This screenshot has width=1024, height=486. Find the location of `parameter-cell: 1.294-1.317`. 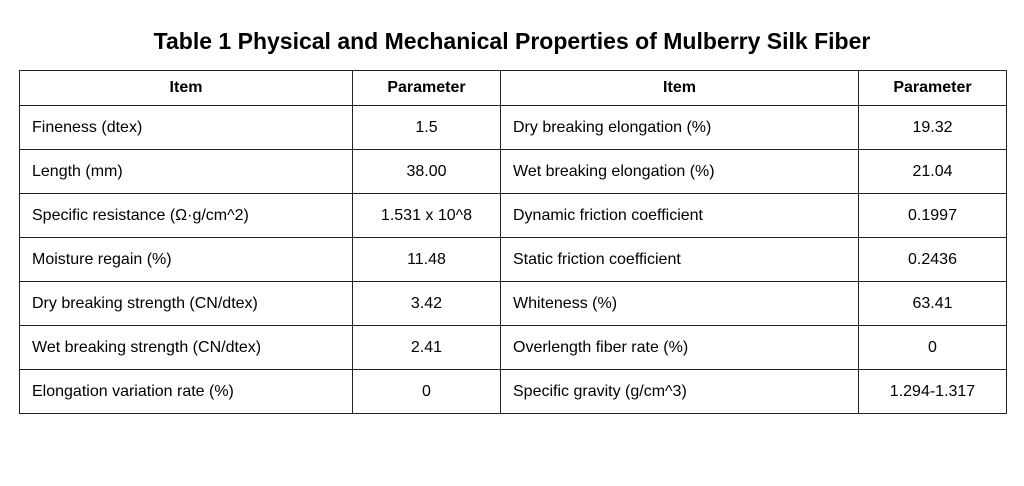

parameter-cell: 1.294-1.317 is located at coordinates (932, 391).